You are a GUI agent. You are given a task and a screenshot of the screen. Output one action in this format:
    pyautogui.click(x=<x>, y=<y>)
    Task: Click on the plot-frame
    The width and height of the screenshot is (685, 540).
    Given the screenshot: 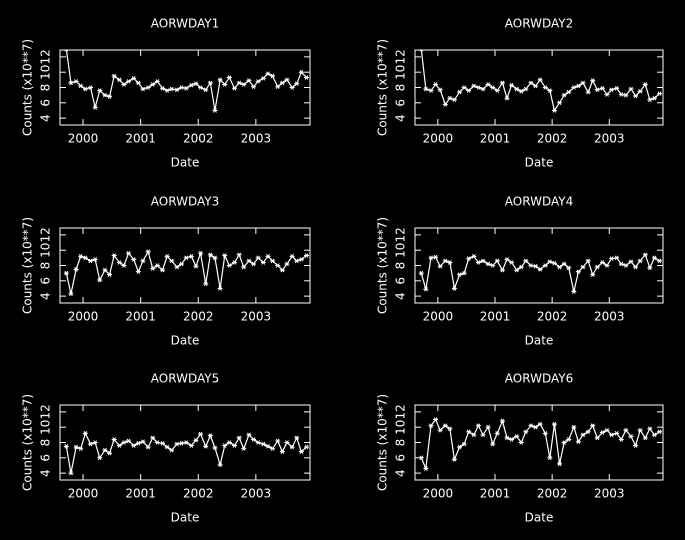 What is the action you would take?
    pyautogui.click(x=539, y=87)
    